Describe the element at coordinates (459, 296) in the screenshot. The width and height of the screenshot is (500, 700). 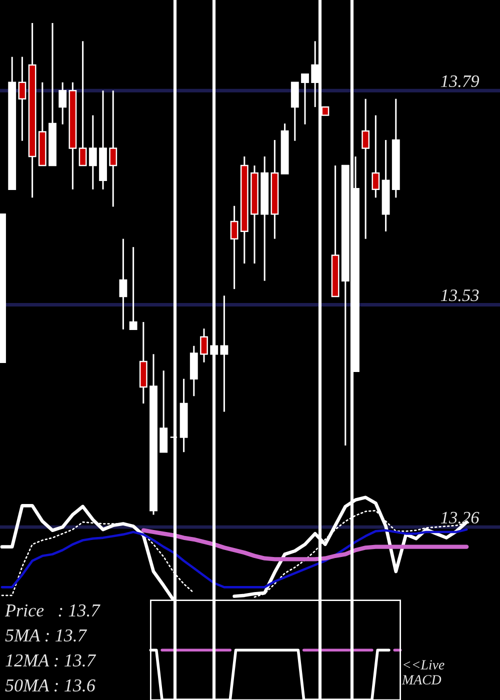
I see `y-tick-label: 13.53` at that location.